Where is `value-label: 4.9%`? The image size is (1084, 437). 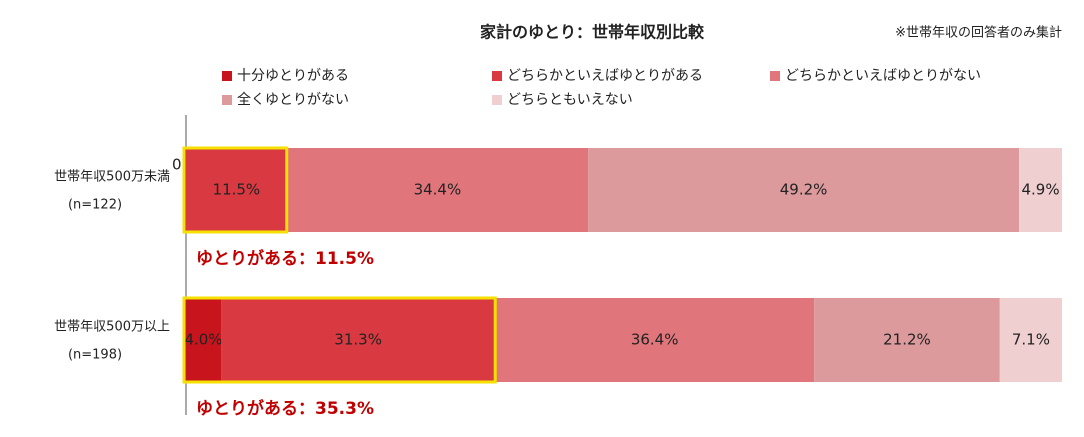
value-label: 4.9% is located at coordinates (1040, 190).